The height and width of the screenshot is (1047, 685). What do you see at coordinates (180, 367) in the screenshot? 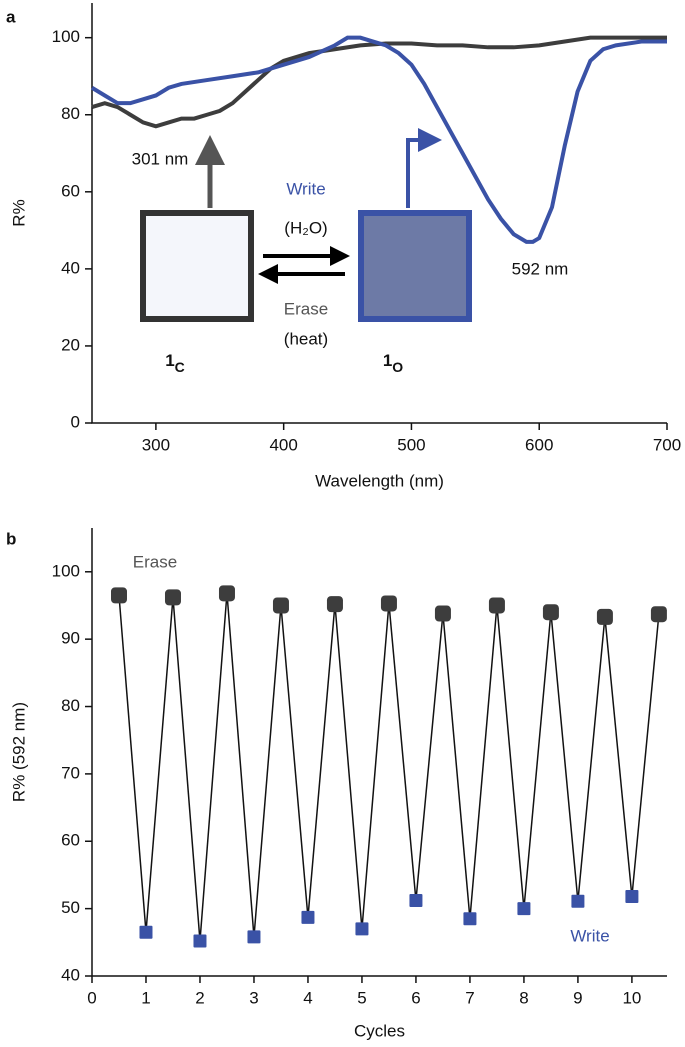
I see `compound-subscript: C` at bounding box center [180, 367].